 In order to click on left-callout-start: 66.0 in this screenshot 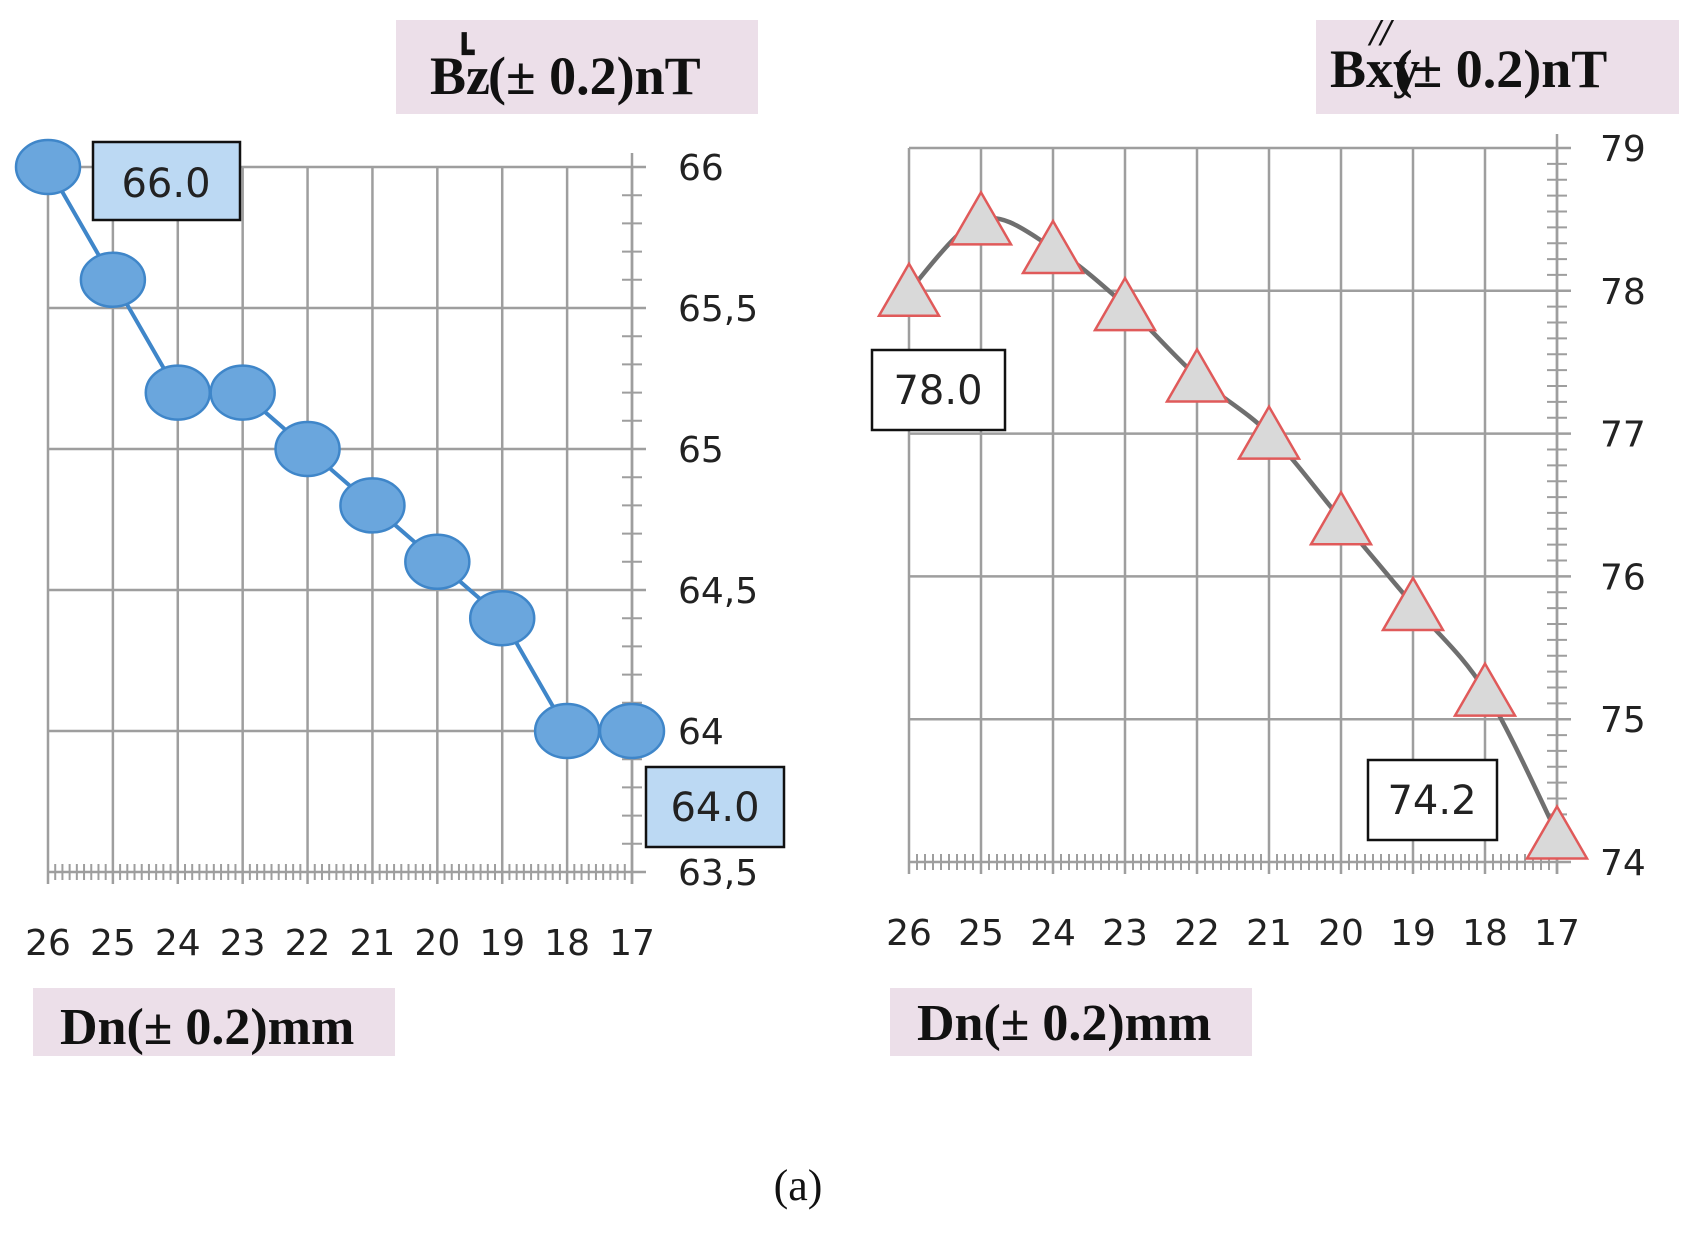, I will do `click(166, 181)`.